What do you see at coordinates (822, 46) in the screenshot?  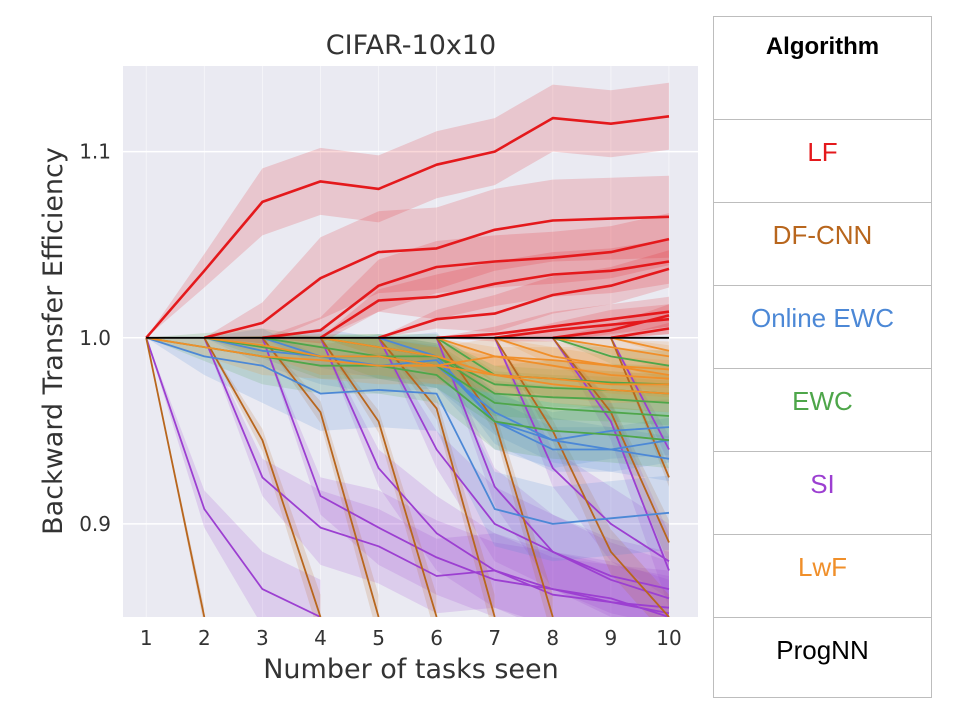 I see `legend-title: Algorithm` at bounding box center [822, 46].